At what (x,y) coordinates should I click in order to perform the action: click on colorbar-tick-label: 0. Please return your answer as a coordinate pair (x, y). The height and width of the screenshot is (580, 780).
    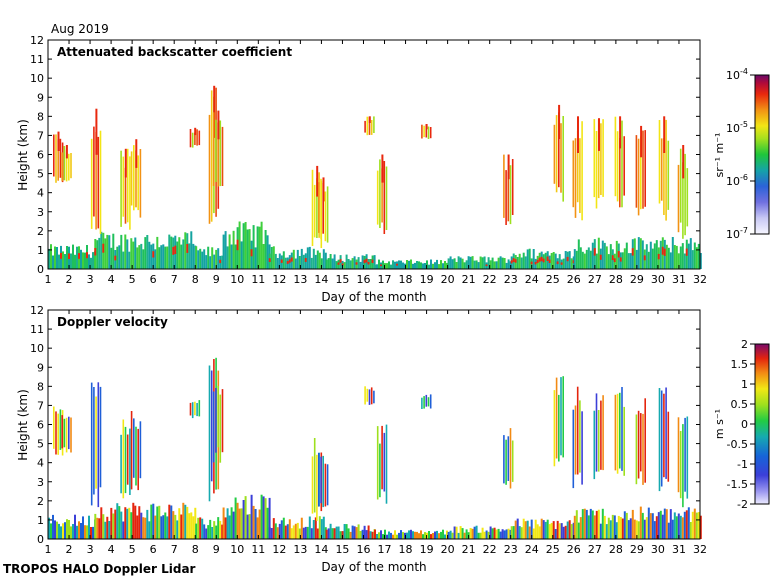
    Looking at the image, I should click on (744, 424).